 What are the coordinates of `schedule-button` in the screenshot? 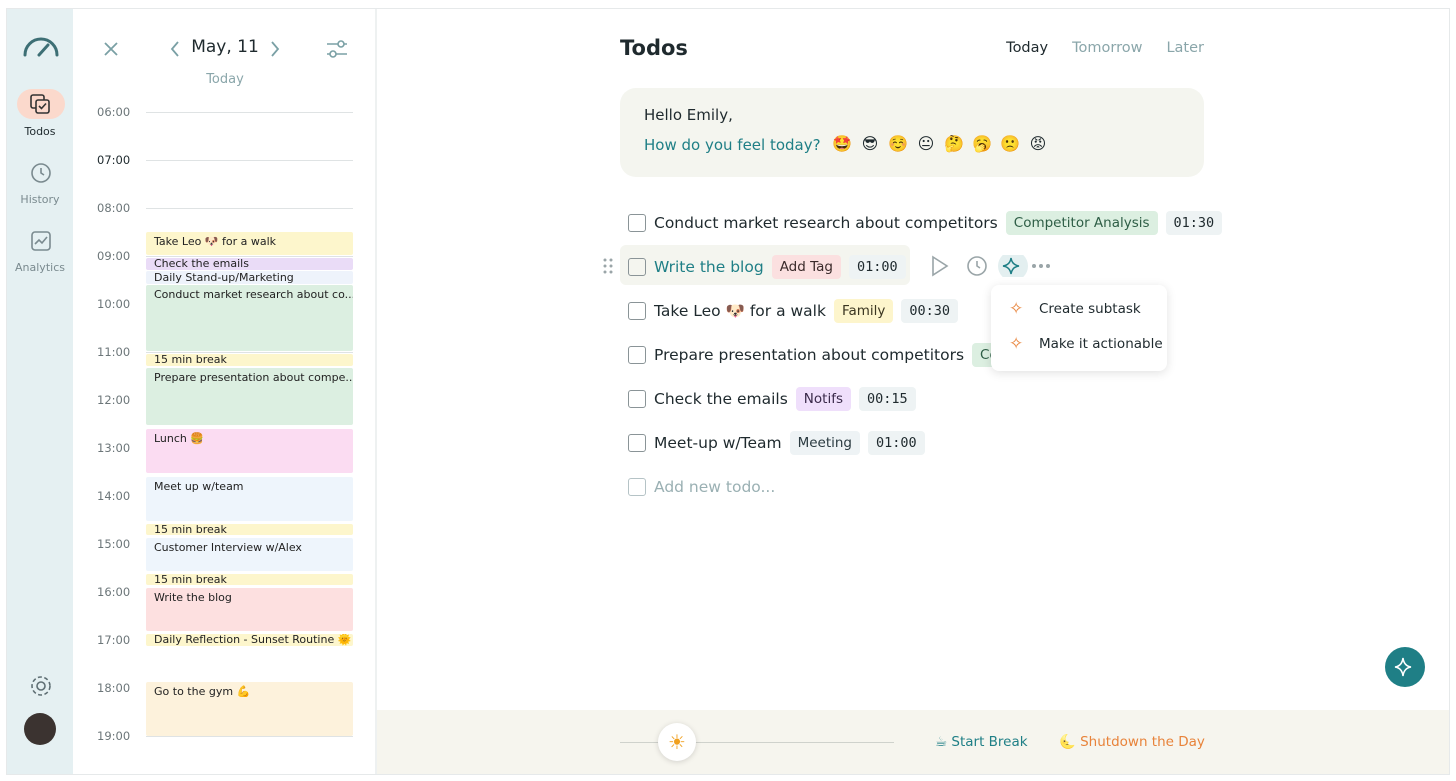 It's located at (977, 266).